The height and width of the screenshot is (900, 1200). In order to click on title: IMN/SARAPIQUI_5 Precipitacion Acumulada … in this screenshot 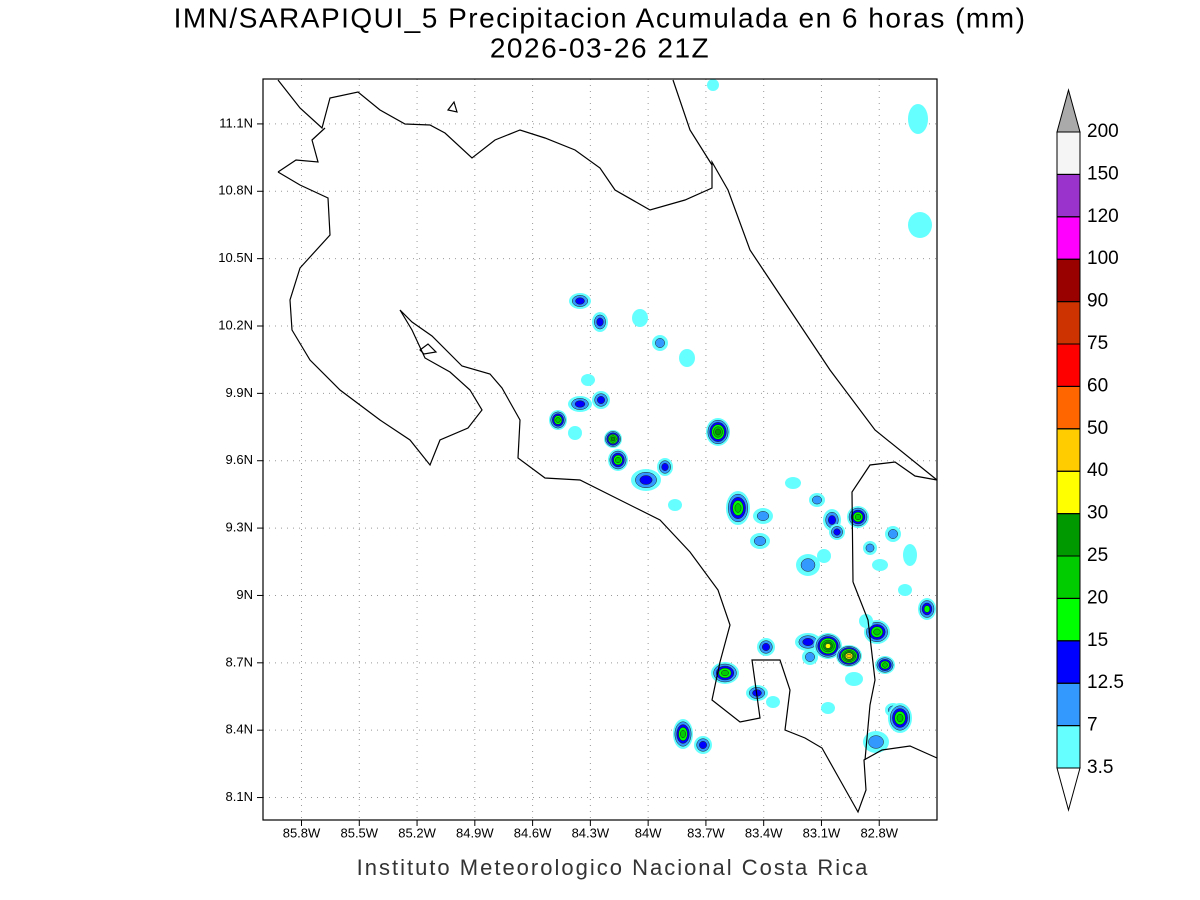, I will do `click(600, 17)`.